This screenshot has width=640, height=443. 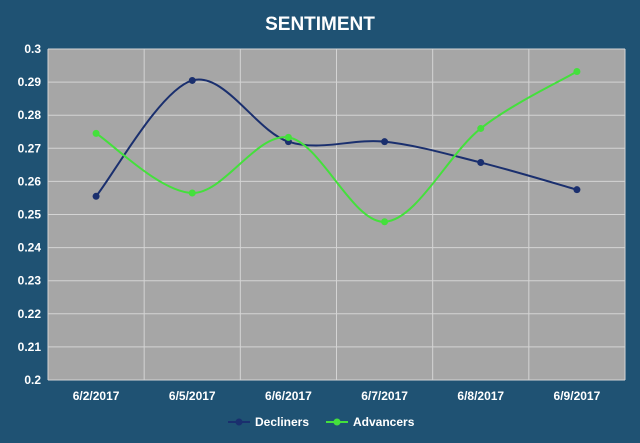 I want to click on x-tick-label: 6/8/2017, so click(x=480, y=396).